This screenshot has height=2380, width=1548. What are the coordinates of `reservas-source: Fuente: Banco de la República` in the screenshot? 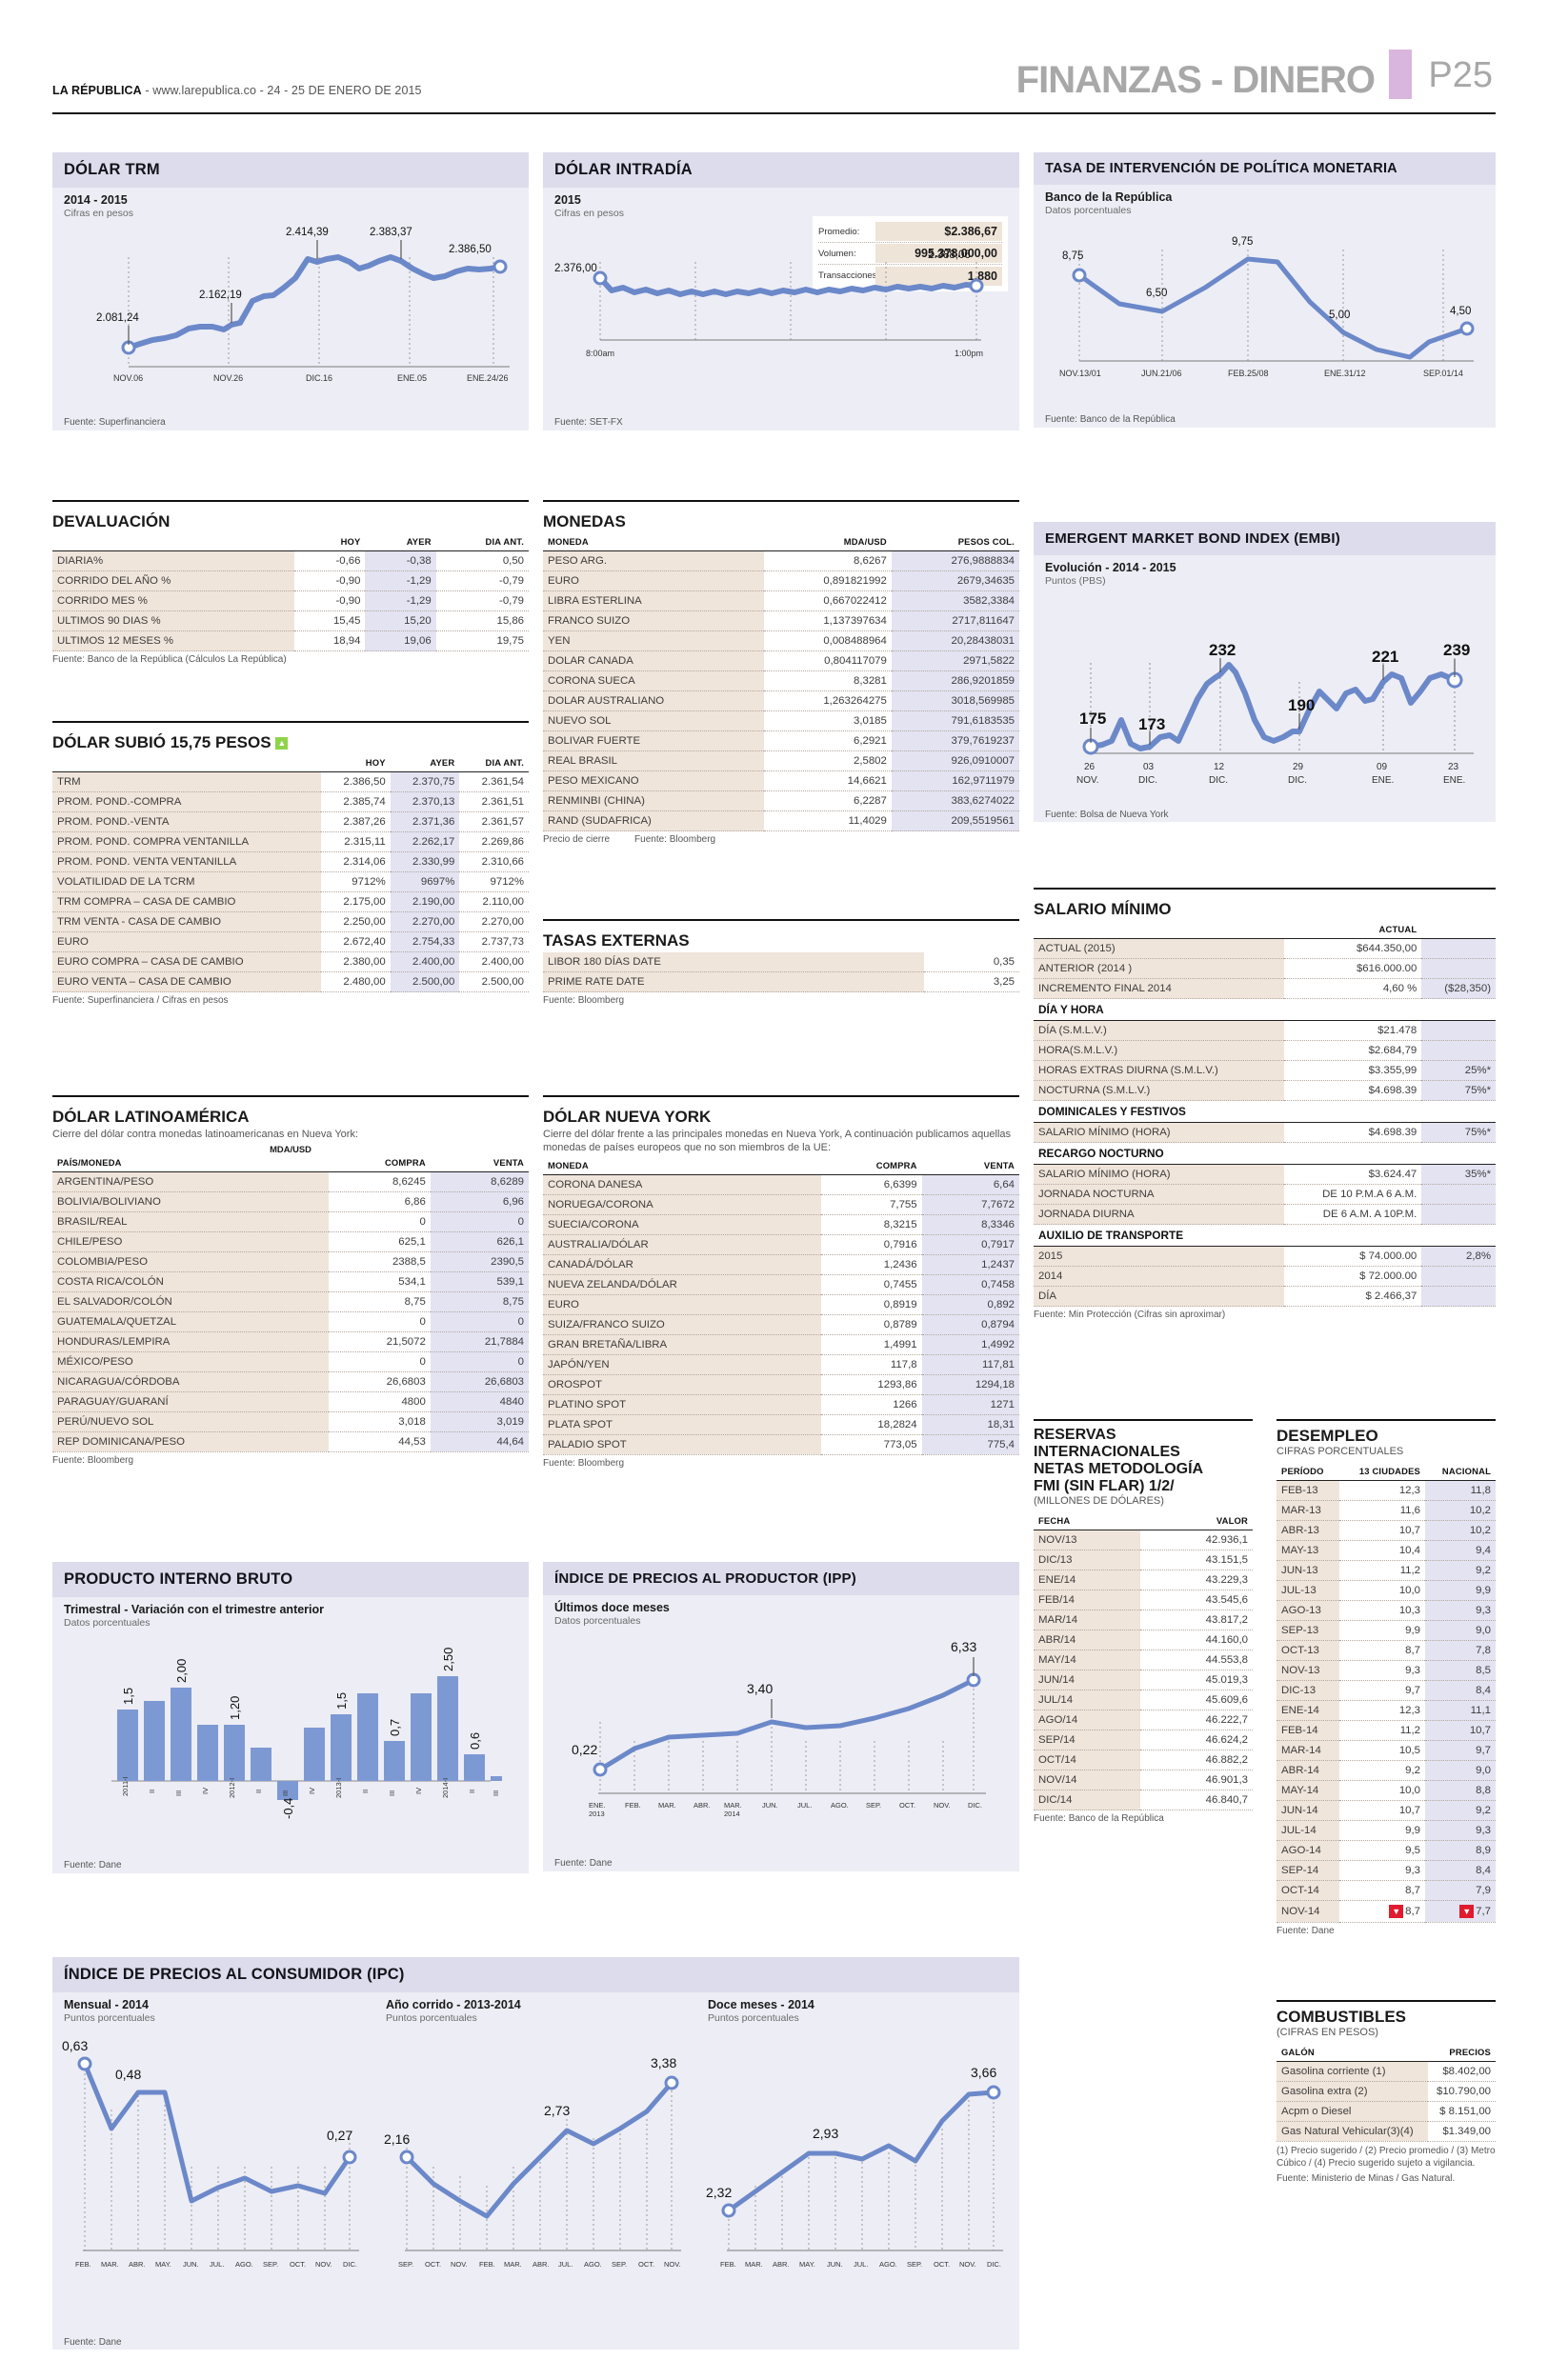 It's located at (1099, 1819).